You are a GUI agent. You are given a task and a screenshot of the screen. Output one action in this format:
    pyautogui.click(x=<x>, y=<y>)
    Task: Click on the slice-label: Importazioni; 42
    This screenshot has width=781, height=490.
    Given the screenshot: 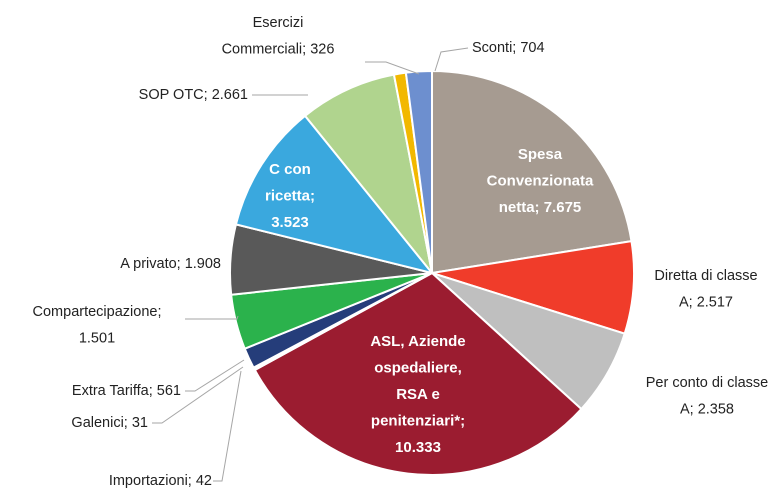 What is the action you would take?
    pyautogui.click(x=160, y=481)
    